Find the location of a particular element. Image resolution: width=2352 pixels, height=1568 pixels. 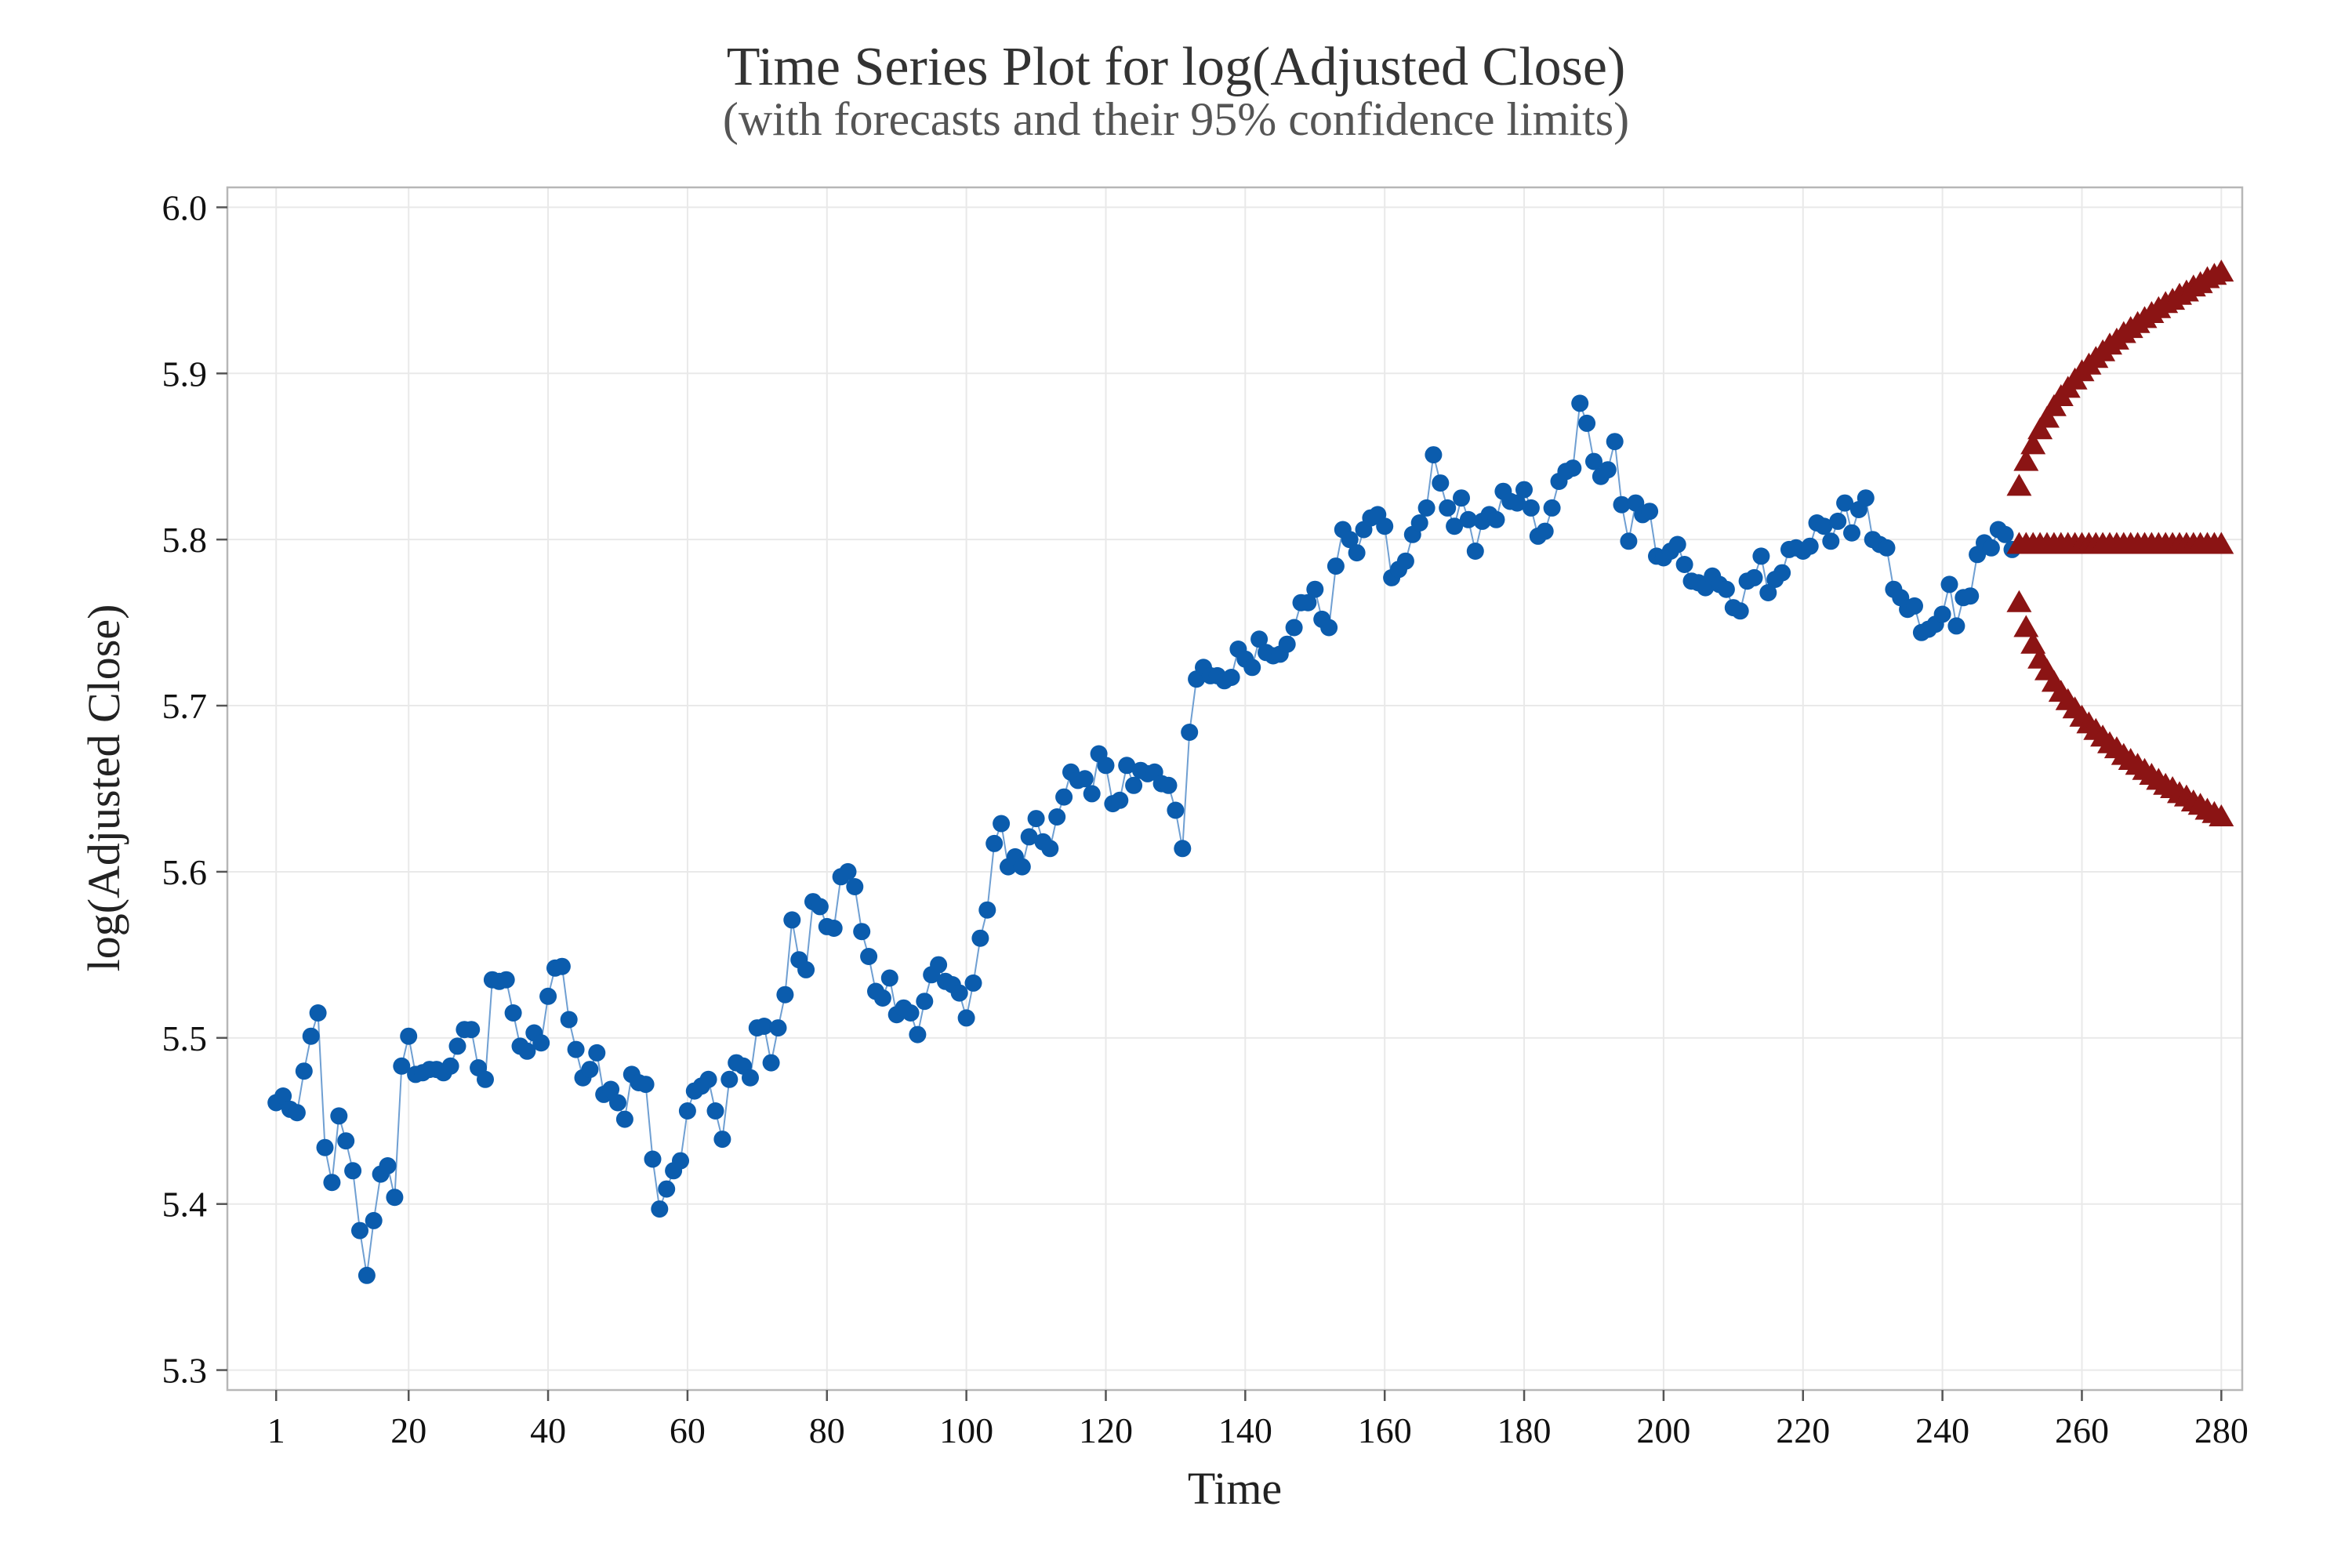

forecast-point is located at coordinates (2221, 543).